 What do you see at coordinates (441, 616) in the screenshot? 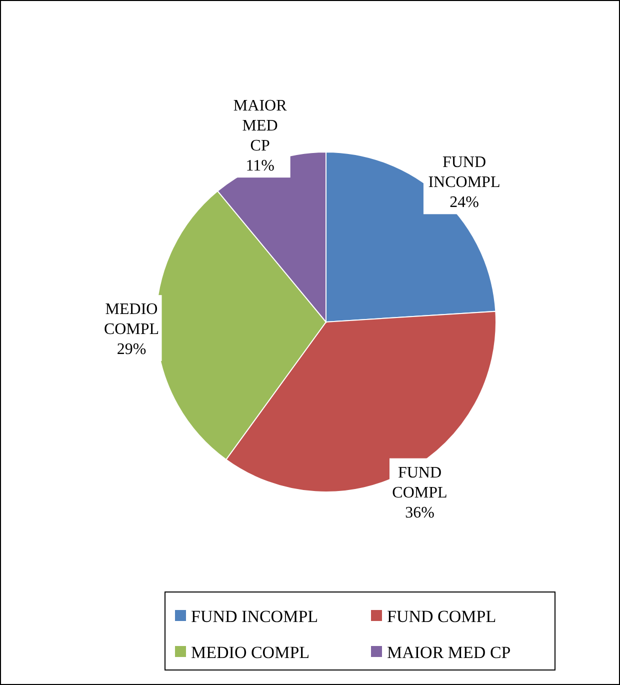
I see `legend-label: FUND COMPL` at bounding box center [441, 616].